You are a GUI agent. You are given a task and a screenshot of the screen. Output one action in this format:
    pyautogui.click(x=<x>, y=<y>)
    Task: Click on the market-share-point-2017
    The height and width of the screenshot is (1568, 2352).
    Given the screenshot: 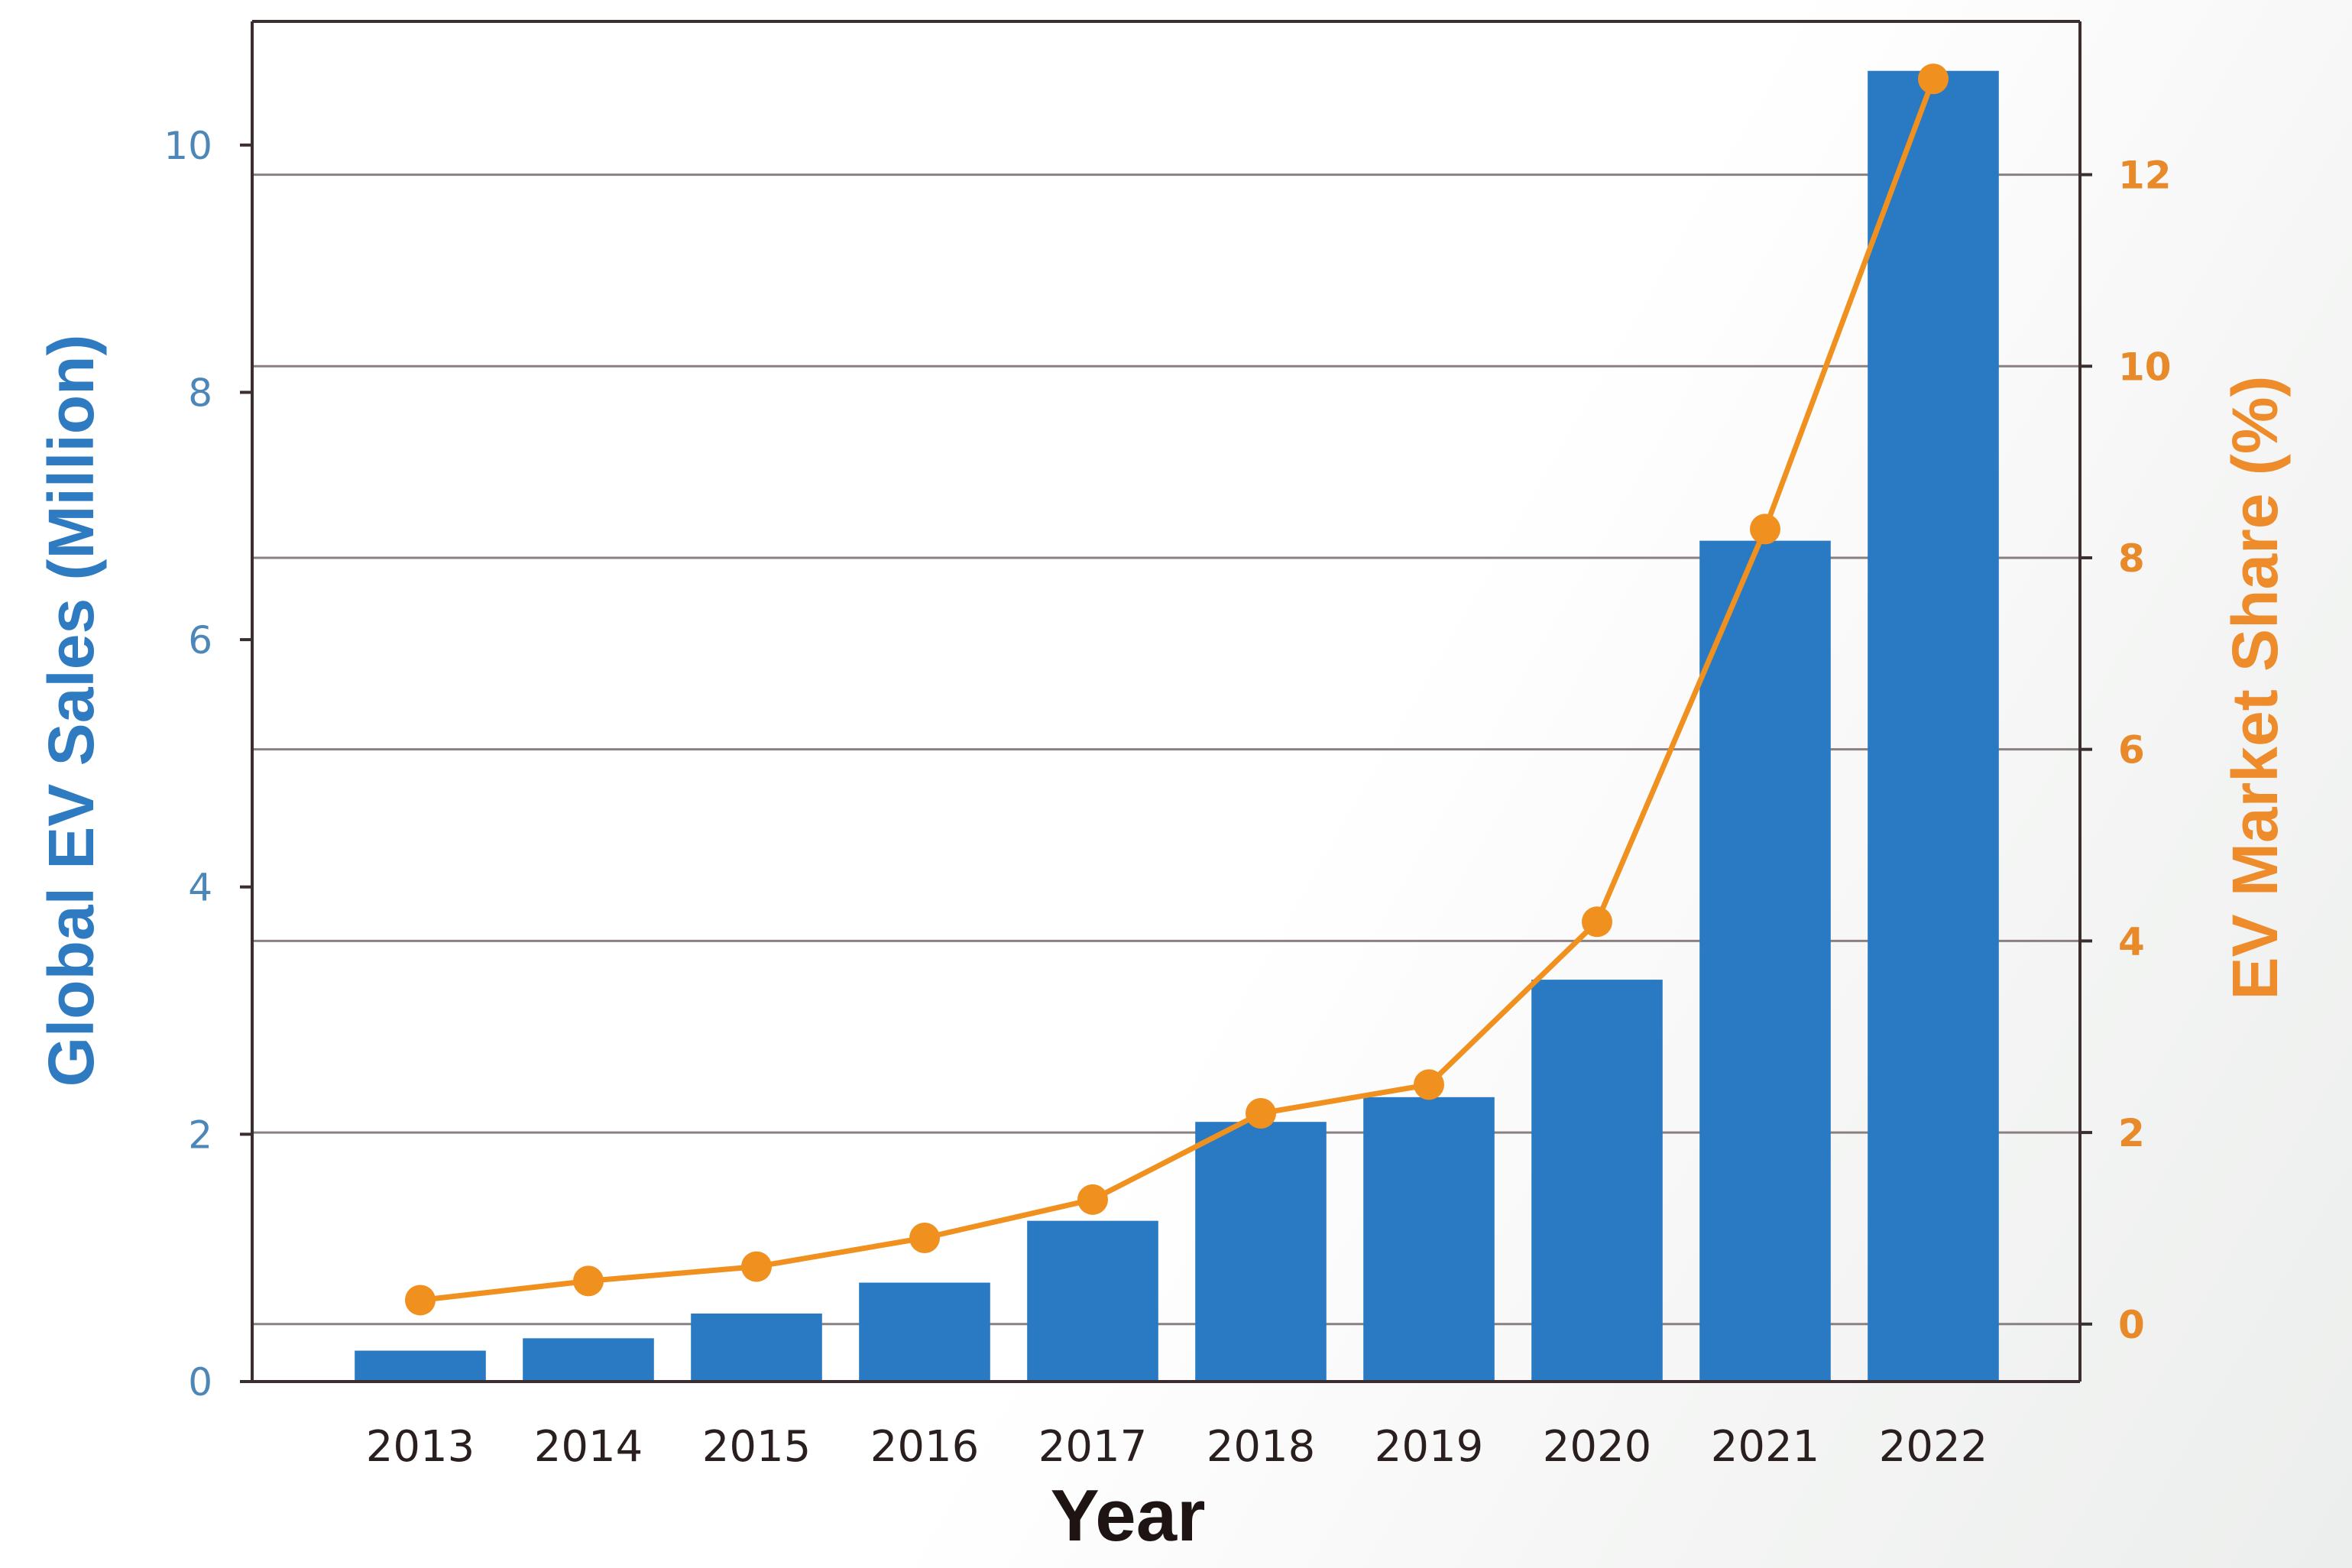 What is the action you would take?
    pyautogui.click(x=1092, y=1199)
    